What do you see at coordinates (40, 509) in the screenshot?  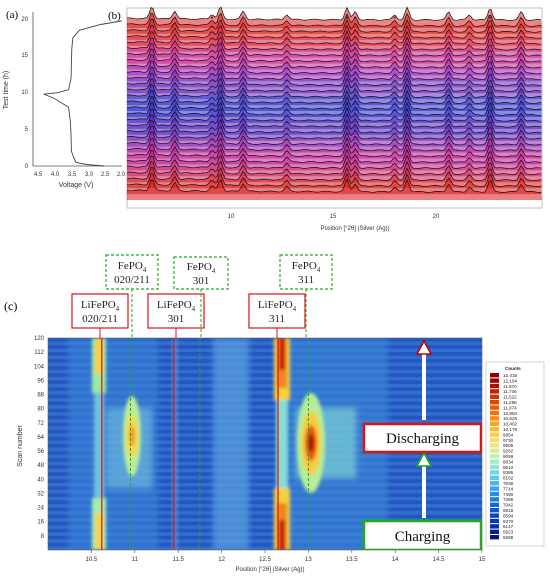 I see `tick-label: 24` at bounding box center [40, 509].